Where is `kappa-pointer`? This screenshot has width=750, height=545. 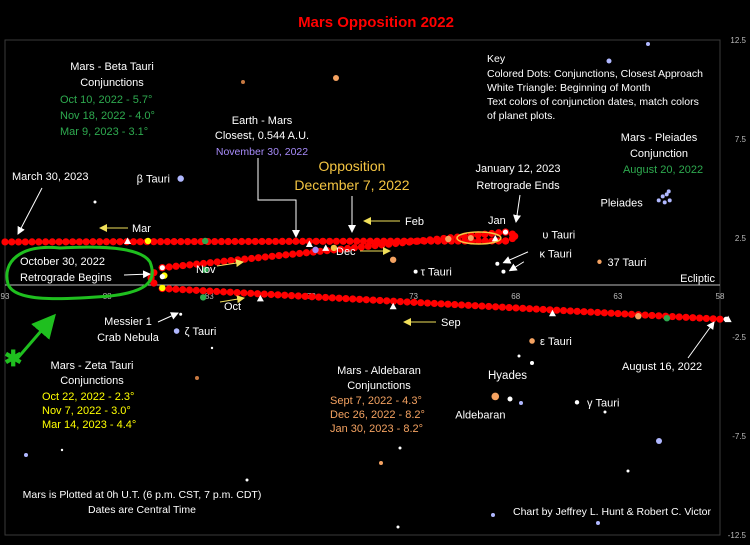 kappa-pointer is located at coordinates (516, 266).